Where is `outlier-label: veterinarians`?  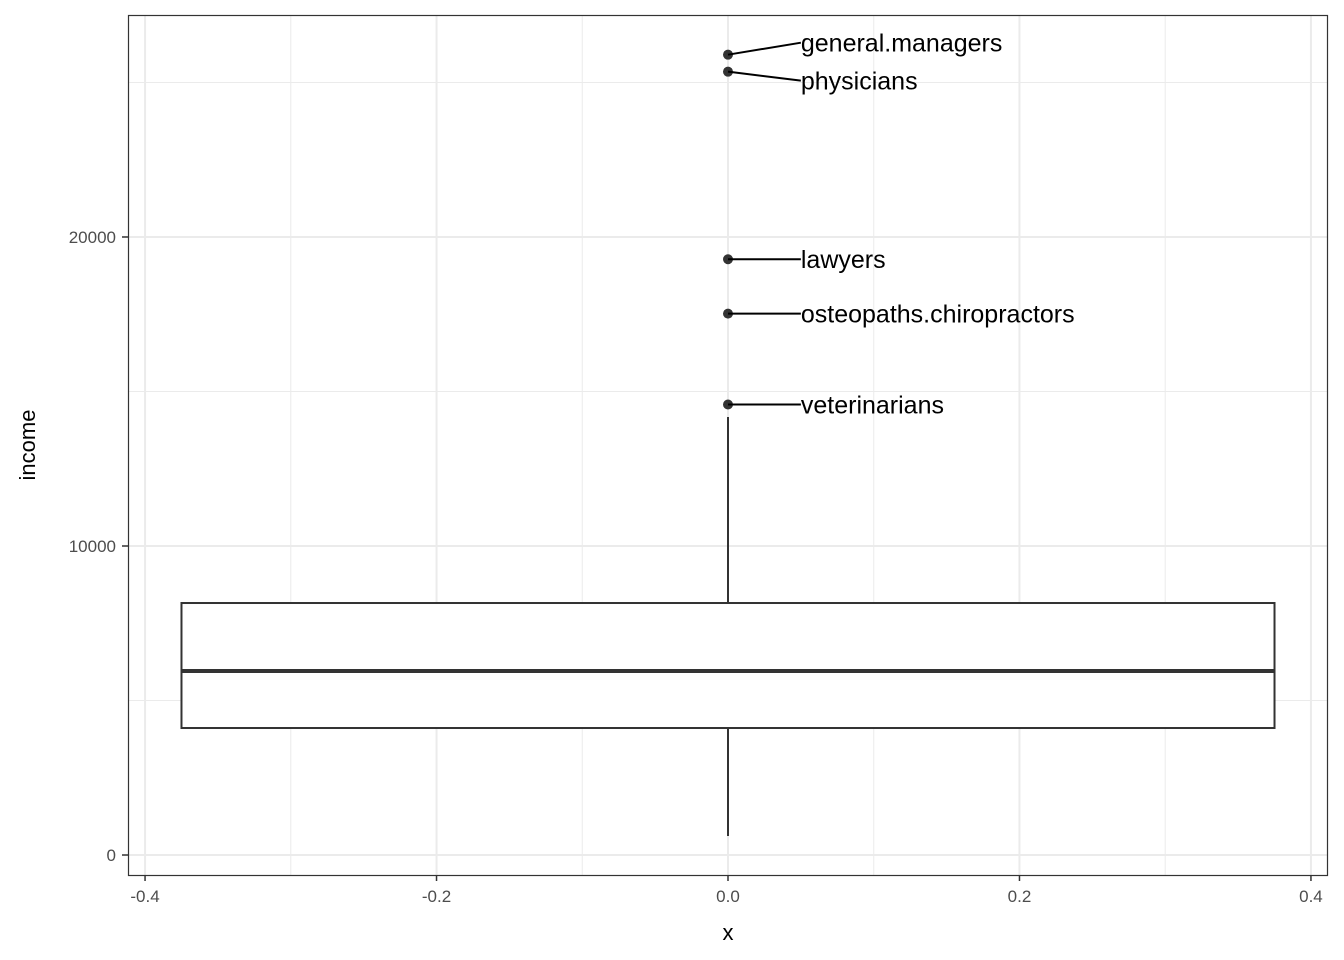 outlier-label: veterinarians is located at coordinates (872, 405).